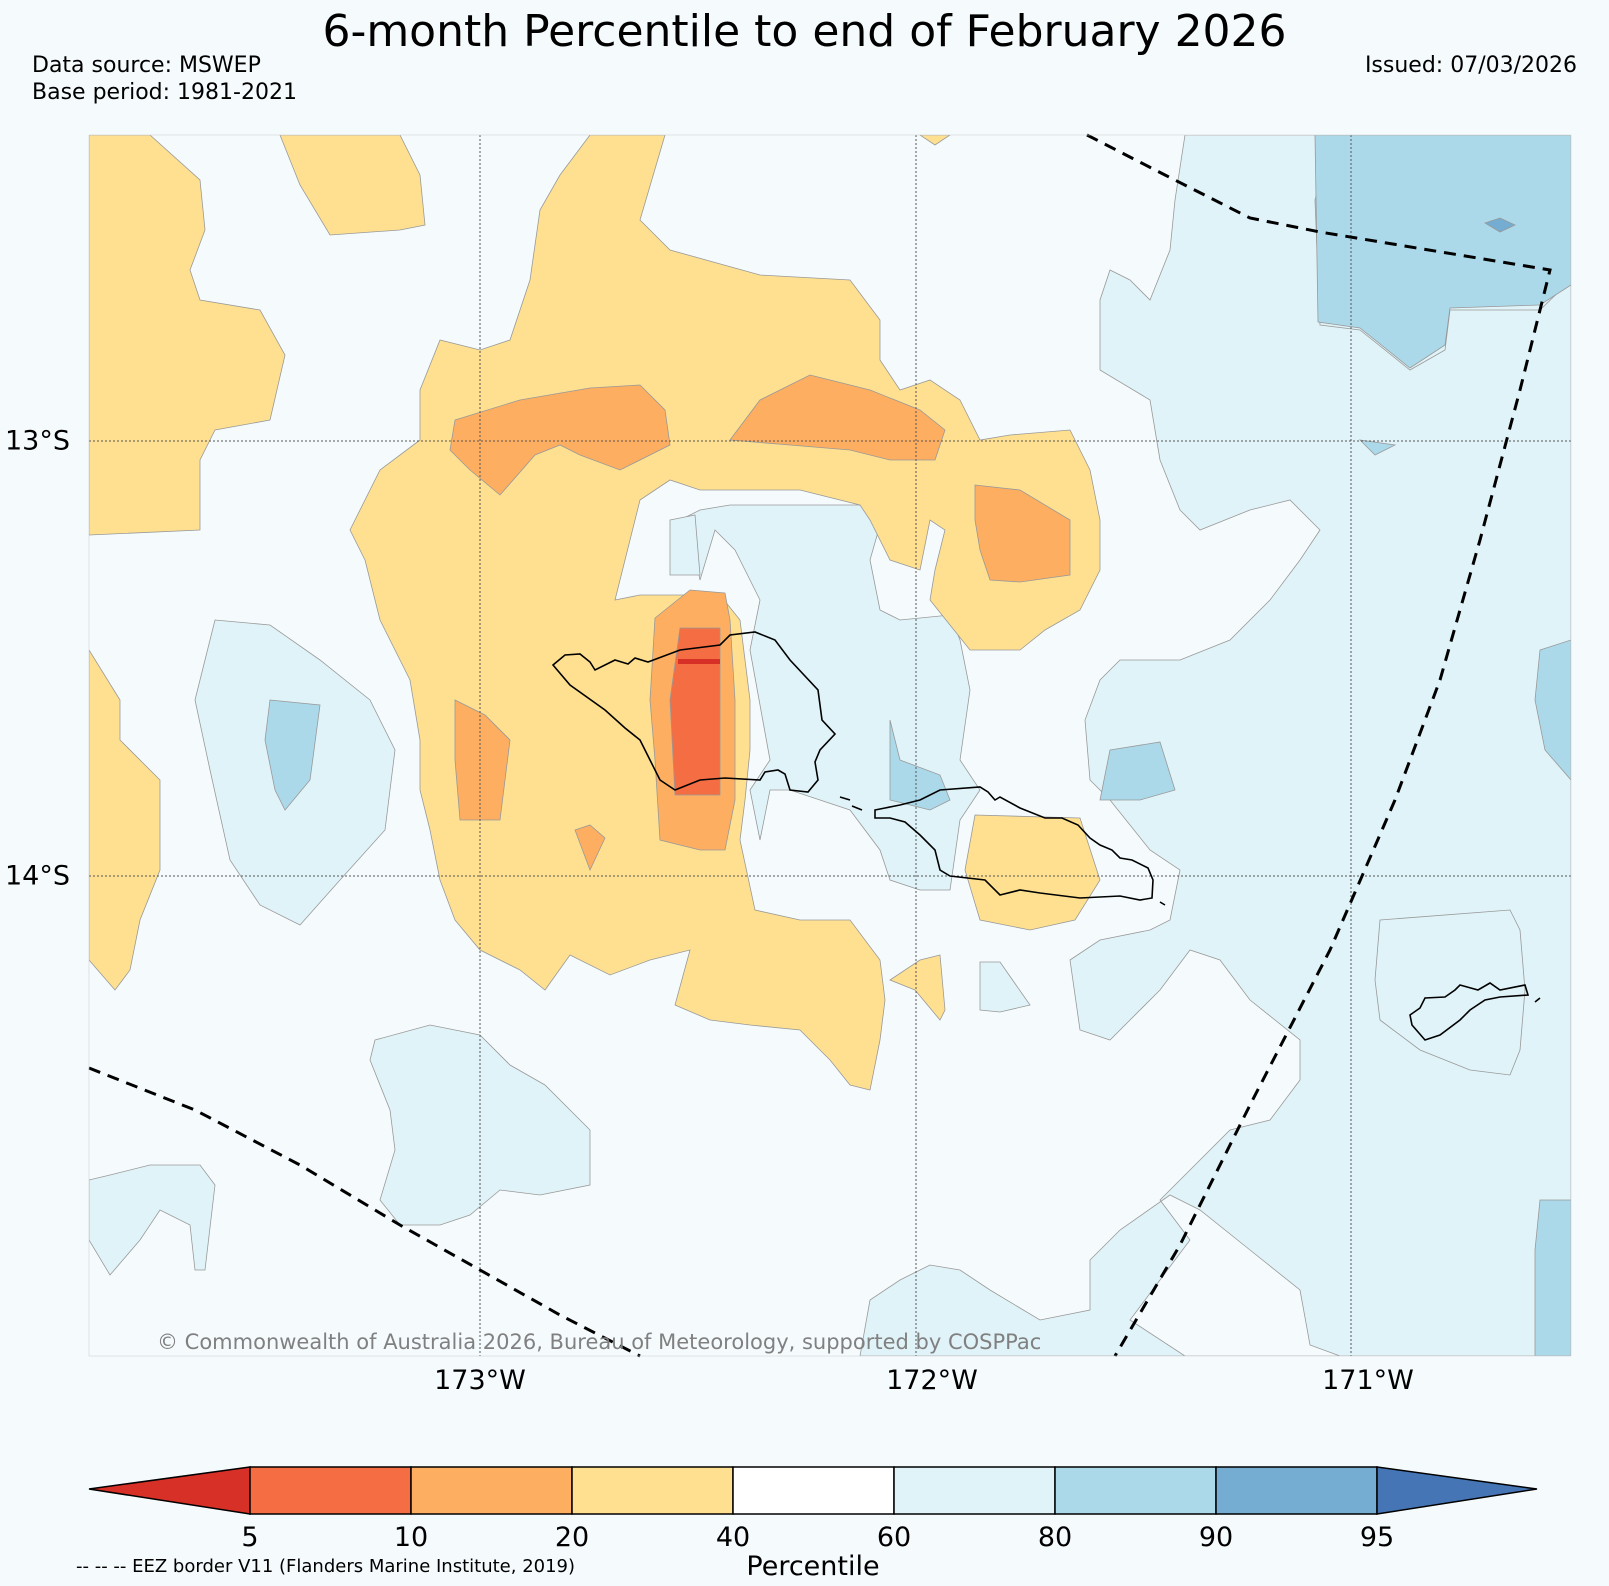 The width and height of the screenshot is (1609, 1586). I want to click on colorbar-tick: 20, so click(572, 1537).